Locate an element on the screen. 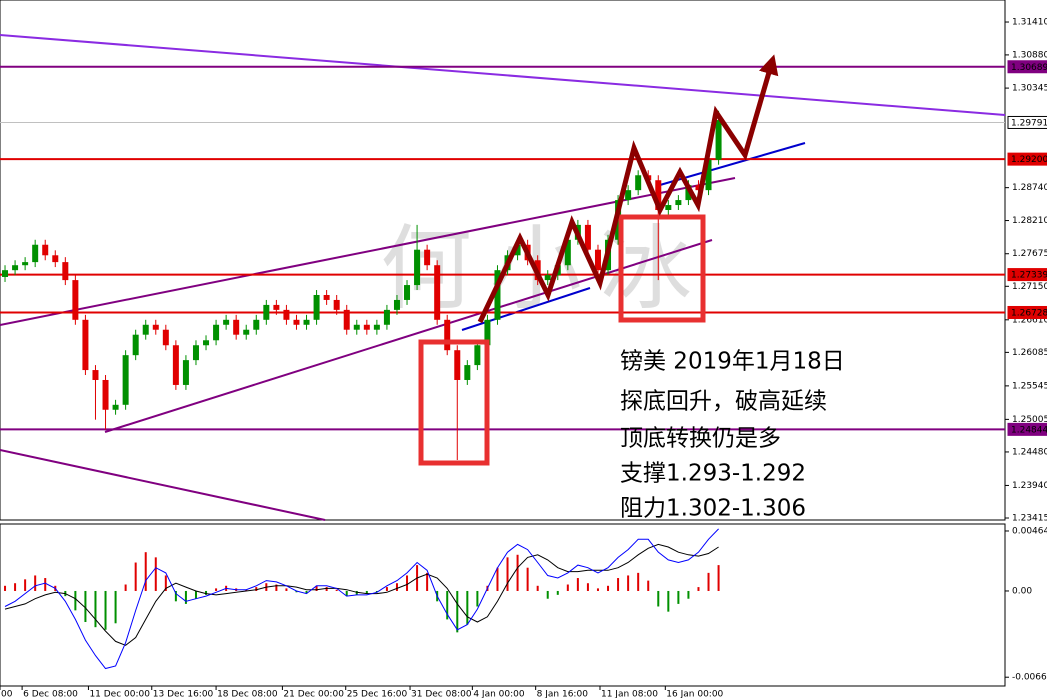 Image resolution: width=1047 pixels, height=698 pixels. annotation-line: 探底回升，破高延续 is located at coordinates (723, 402).